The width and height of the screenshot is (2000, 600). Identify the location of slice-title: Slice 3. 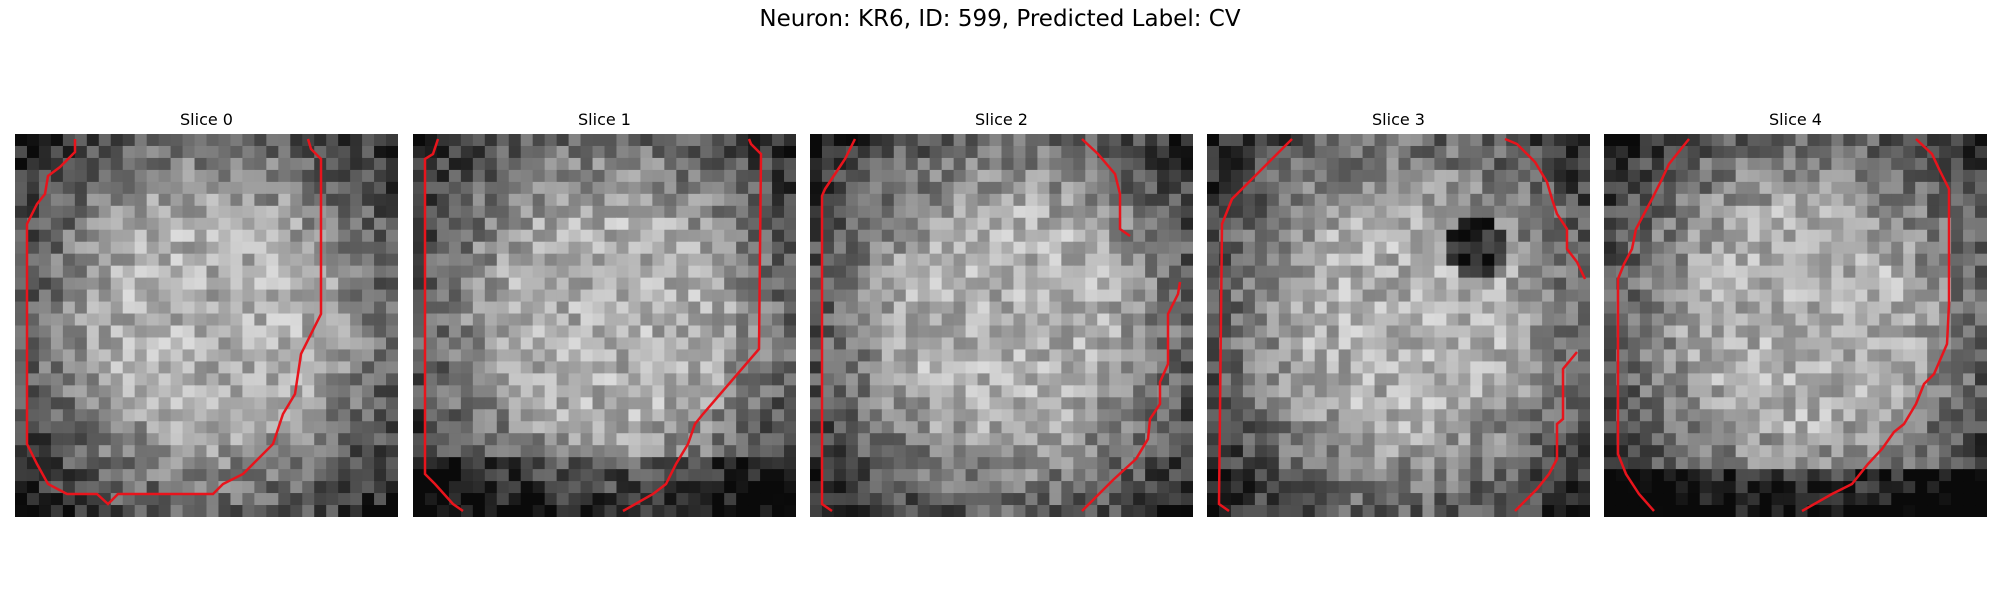
(1398, 119).